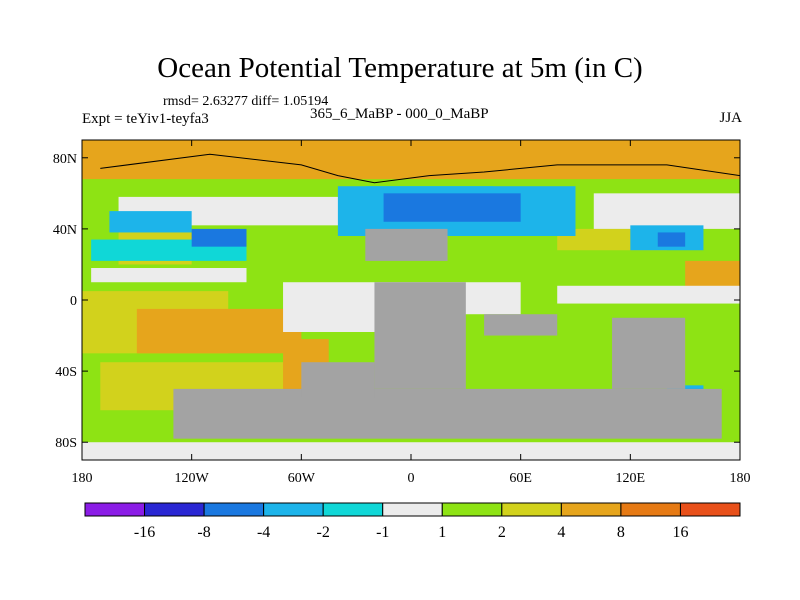 The image size is (800, 600). Describe the element at coordinates (399, 114) in the screenshot. I see `period-label: 365_6_MaBP - 000_0_MaBP` at that location.